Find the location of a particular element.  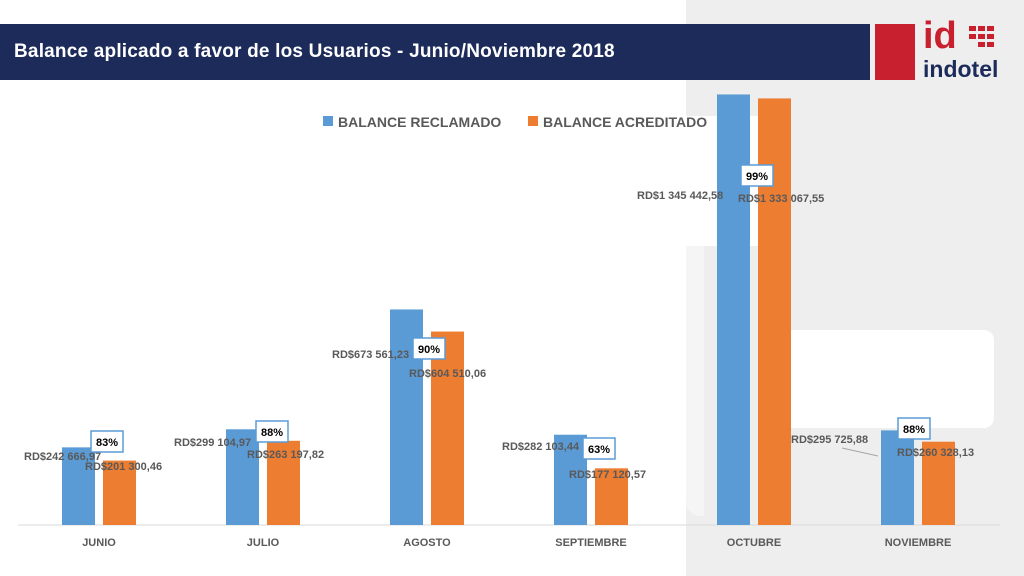

bar-reclamado-octubre is located at coordinates (733, 309).